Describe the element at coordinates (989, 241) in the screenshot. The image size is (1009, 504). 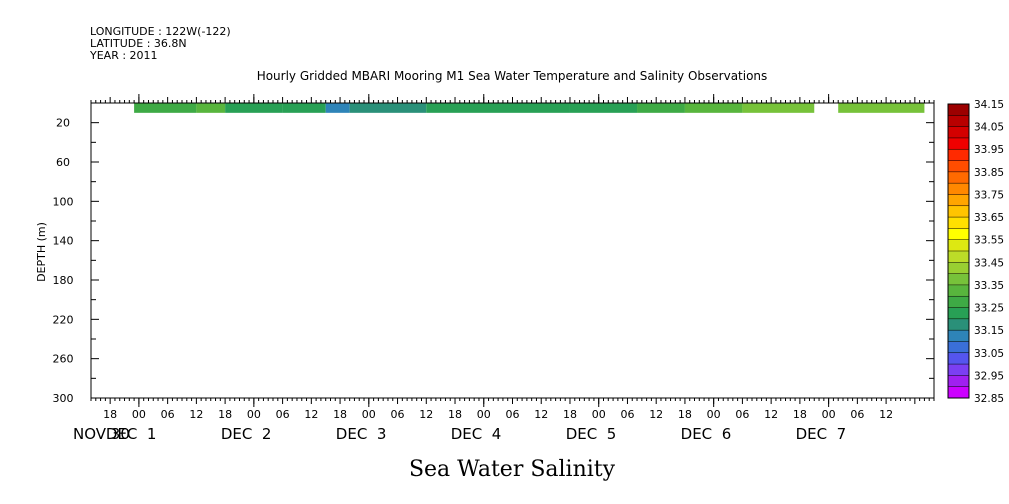
I see `colorbar-label: 33.55` at that location.